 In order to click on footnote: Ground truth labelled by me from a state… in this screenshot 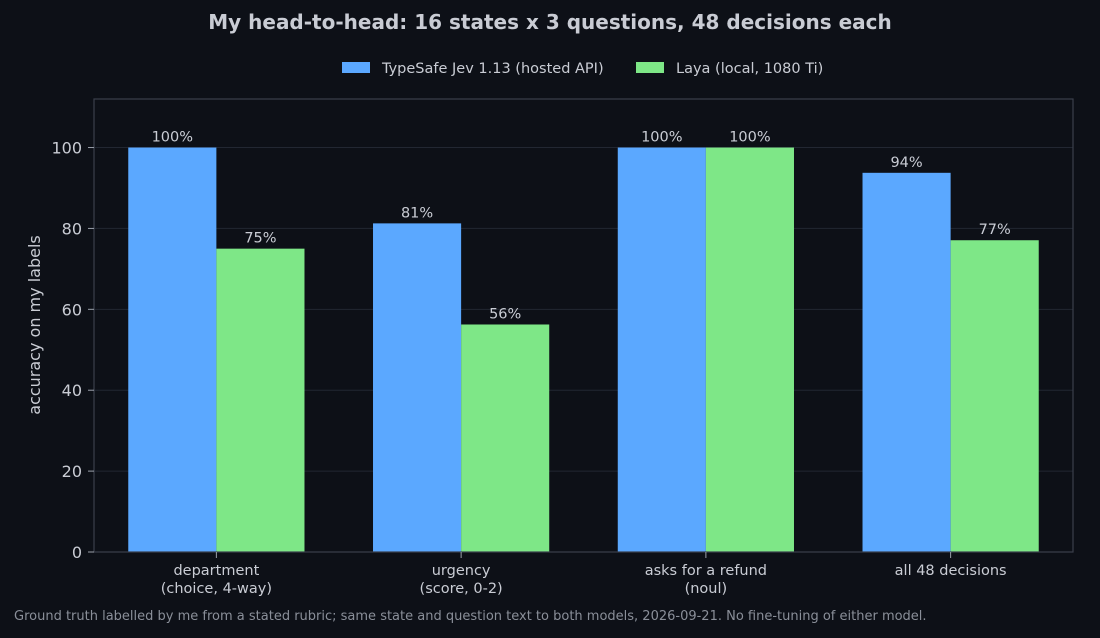, I will do `click(470, 616)`.